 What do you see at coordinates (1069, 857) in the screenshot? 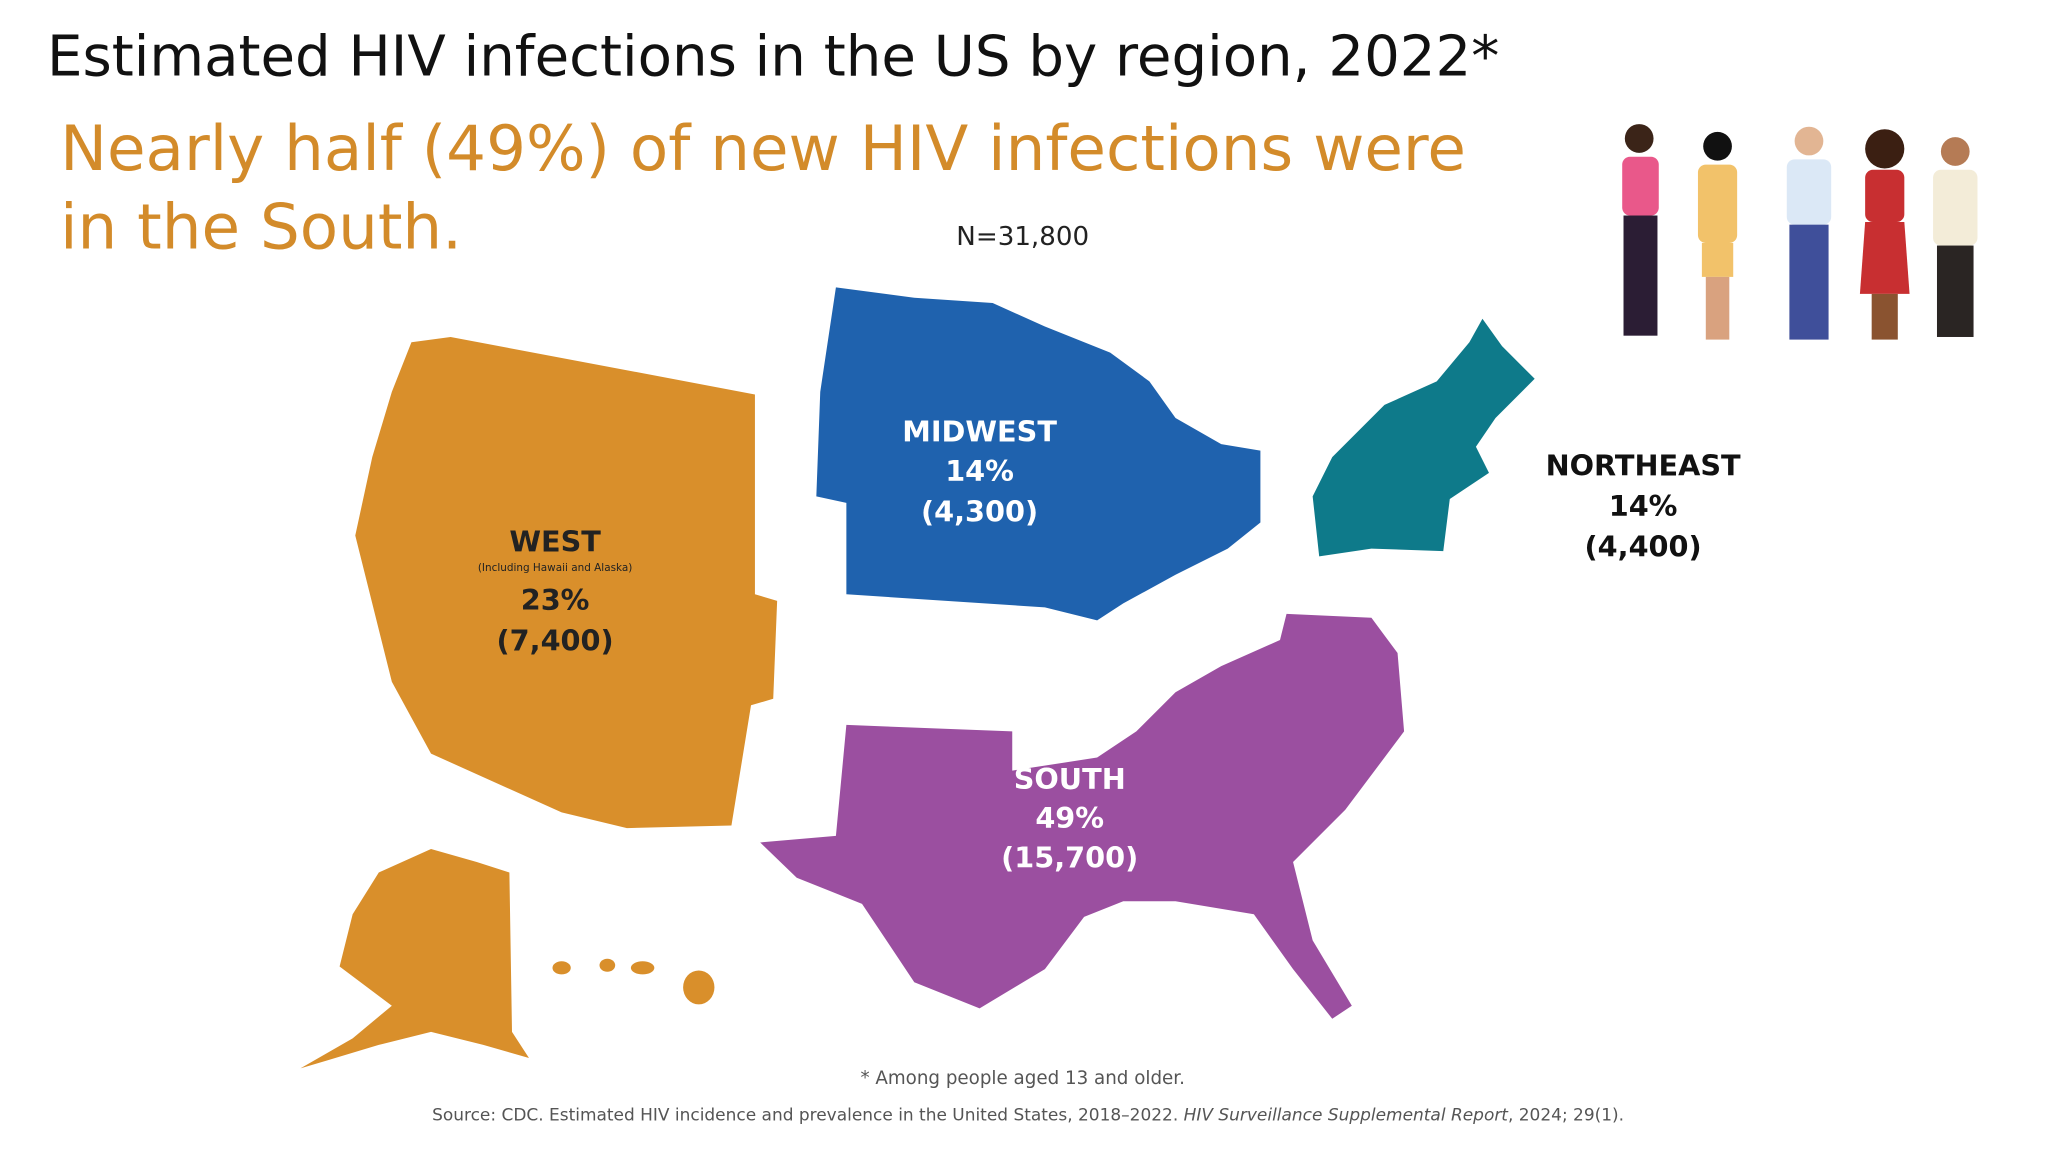
I see `region-count: (15,700)` at bounding box center [1069, 857].